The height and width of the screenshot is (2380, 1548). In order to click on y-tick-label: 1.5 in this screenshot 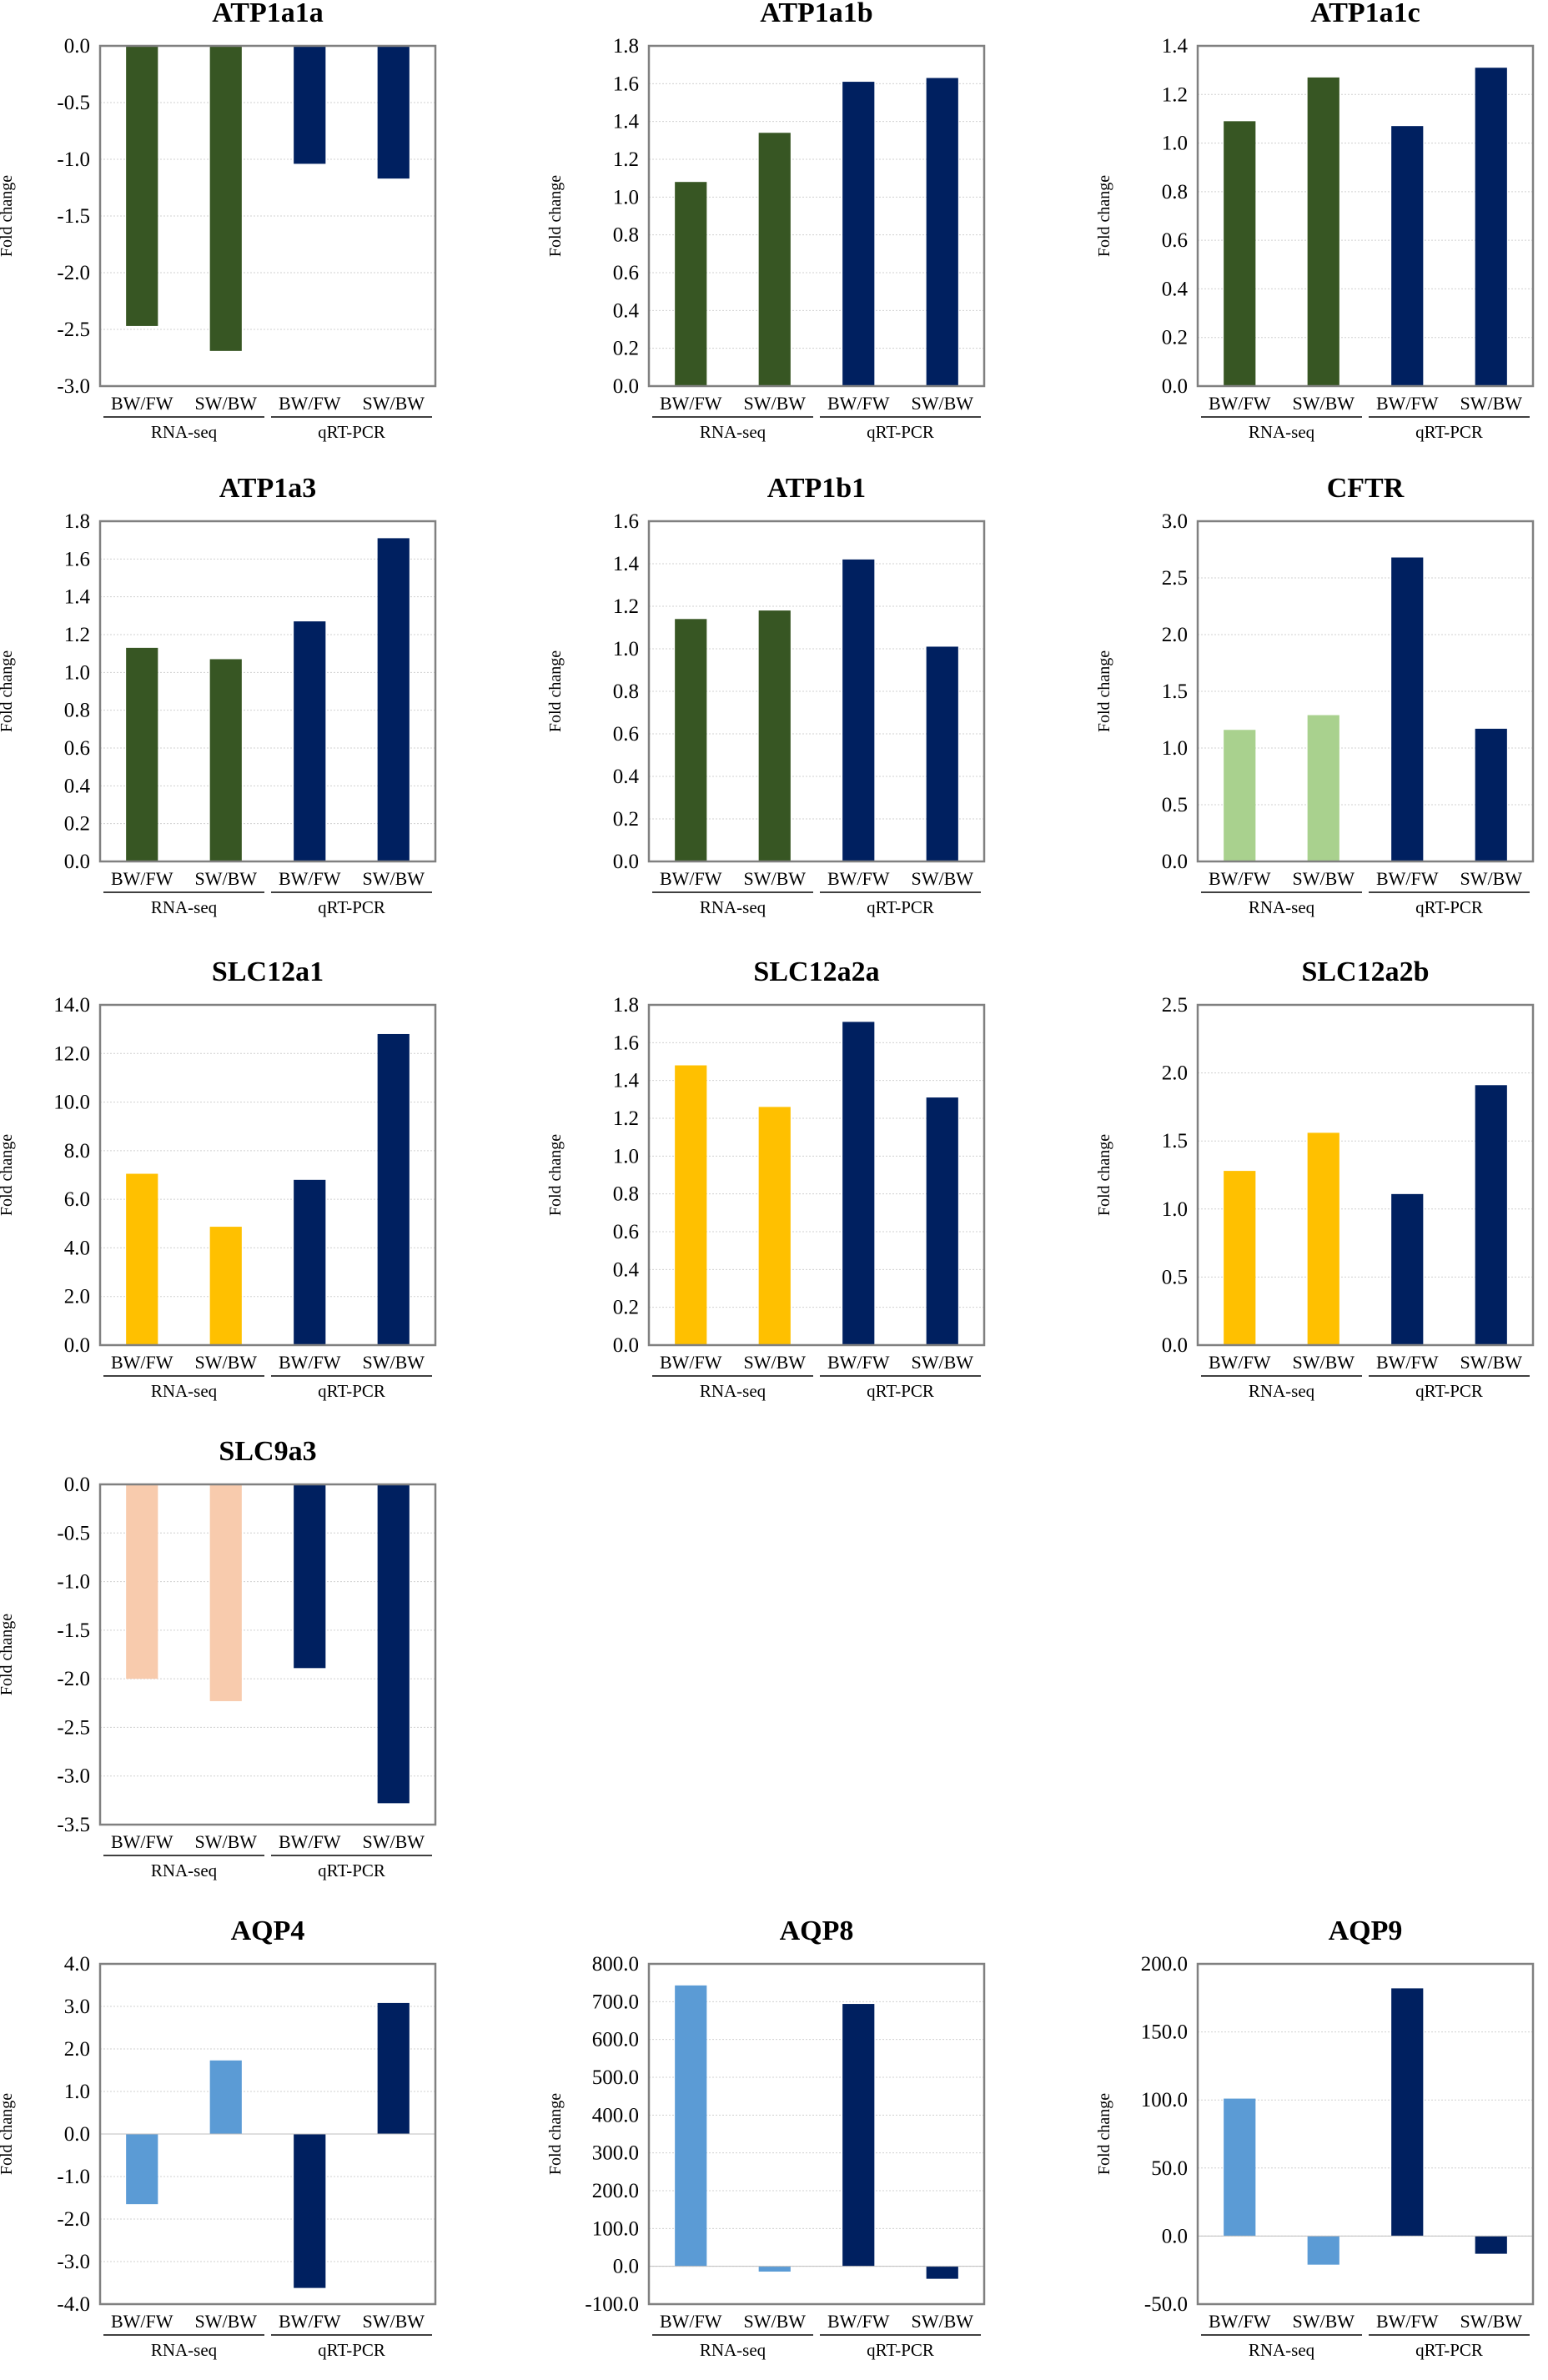, I will do `click(1175, 691)`.